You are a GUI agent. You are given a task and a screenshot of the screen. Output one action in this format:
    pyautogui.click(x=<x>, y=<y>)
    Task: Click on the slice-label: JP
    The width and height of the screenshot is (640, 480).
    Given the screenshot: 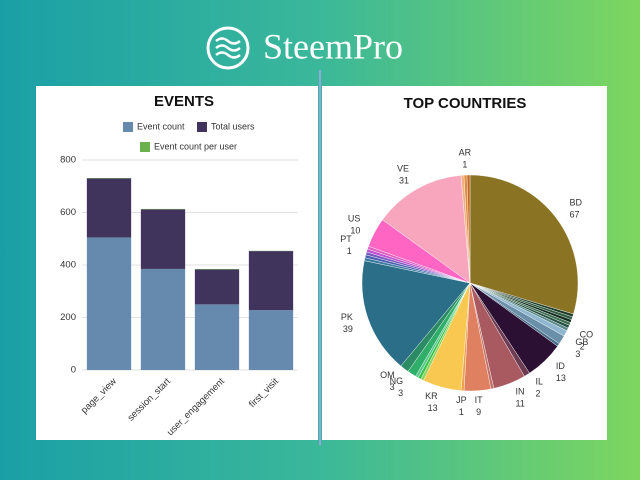 What is the action you would take?
    pyautogui.click(x=461, y=400)
    